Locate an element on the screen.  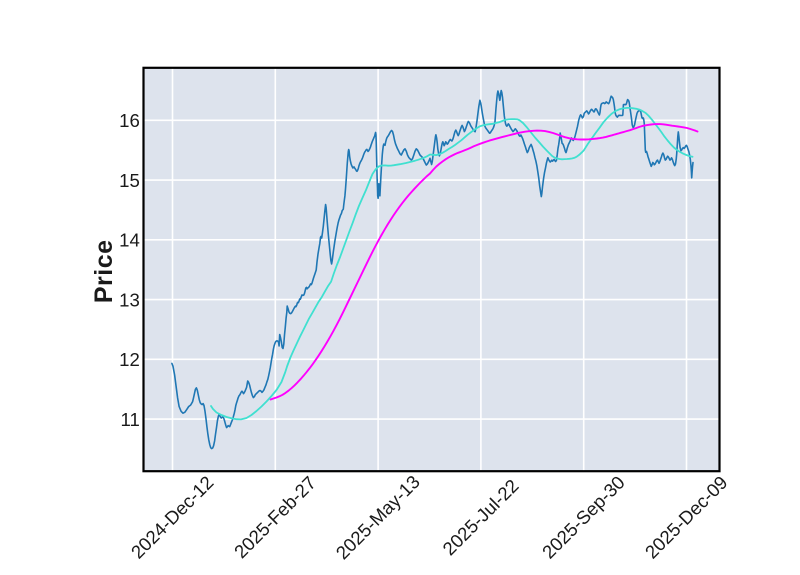
svg-text: 14 is located at coordinates (129, 240).